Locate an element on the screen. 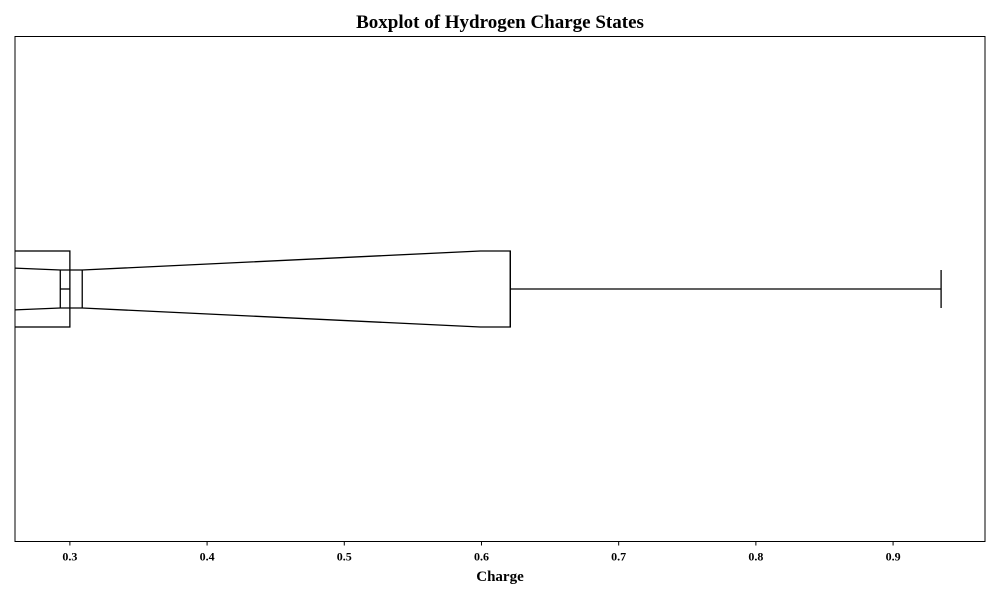 Image resolution: width=1000 pixels, height=600 pixels. x-tick-label: 0.9 is located at coordinates (893, 557).